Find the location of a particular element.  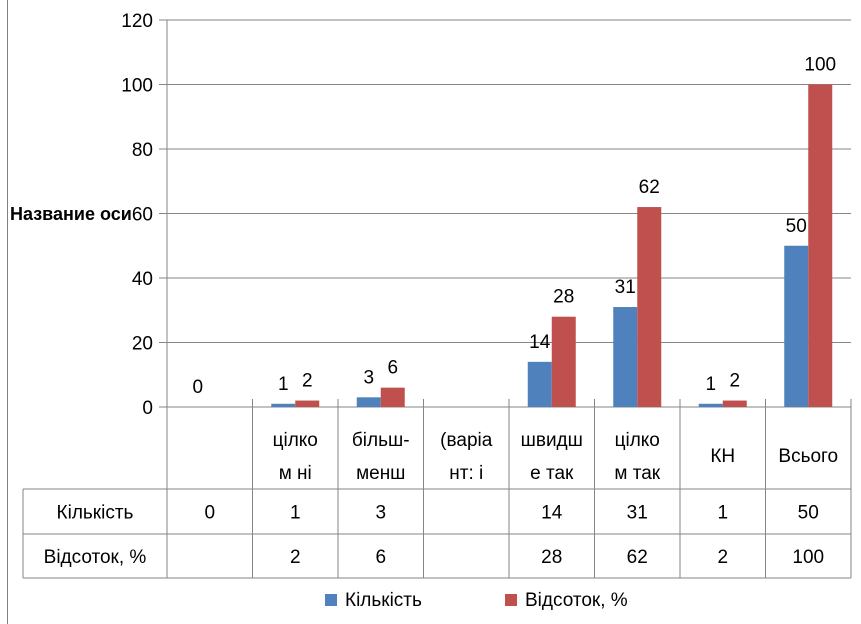

category-label: швидш is located at coordinates (552, 440).